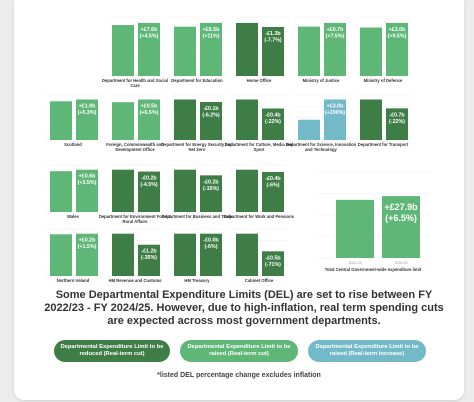 This screenshot has height=402, width=474. Describe the element at coordinates (211, 116) in the screenshot. I see `percent-label: (-6.2%)` at that location.